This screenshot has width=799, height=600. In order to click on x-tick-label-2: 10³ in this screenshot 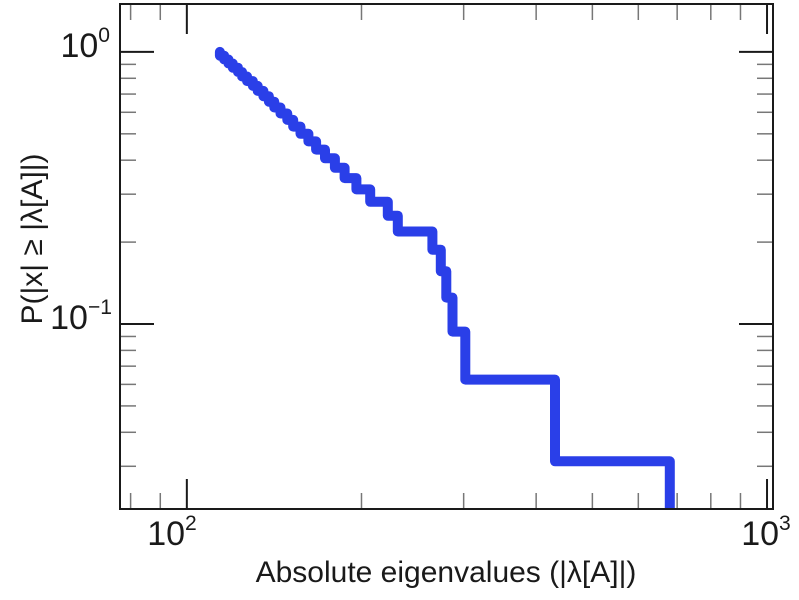, I will do `click(766, 533)`.